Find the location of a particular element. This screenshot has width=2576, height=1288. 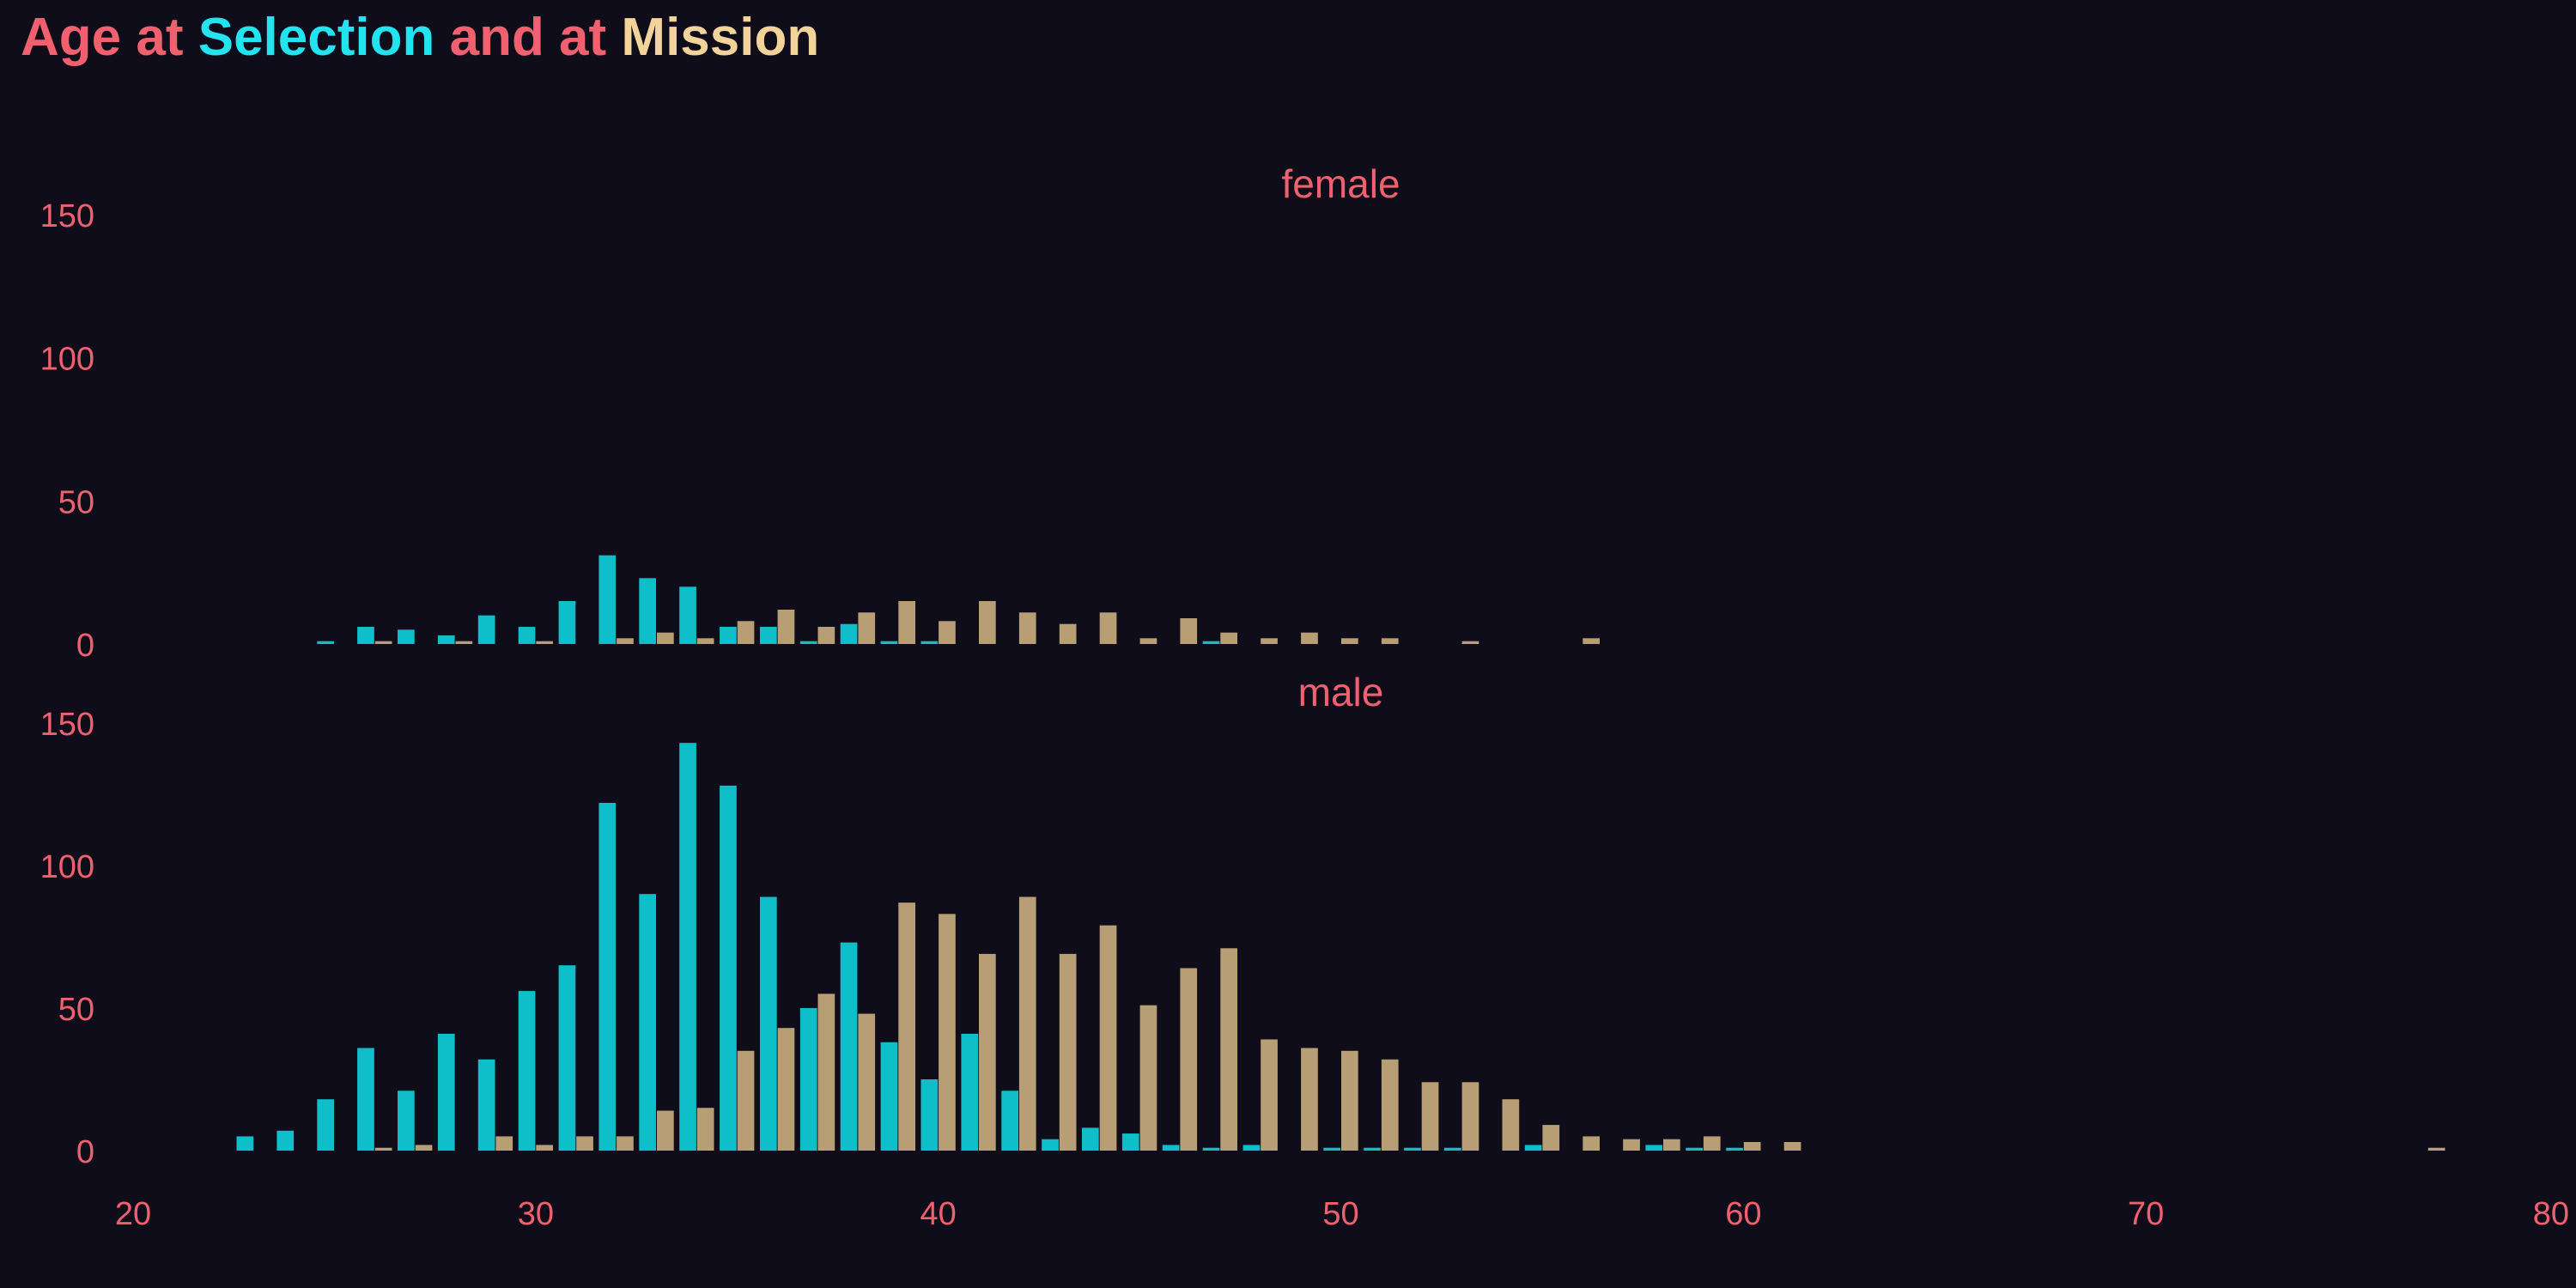

x-tick-label: 60 is located at coordinates (1743, 1214).